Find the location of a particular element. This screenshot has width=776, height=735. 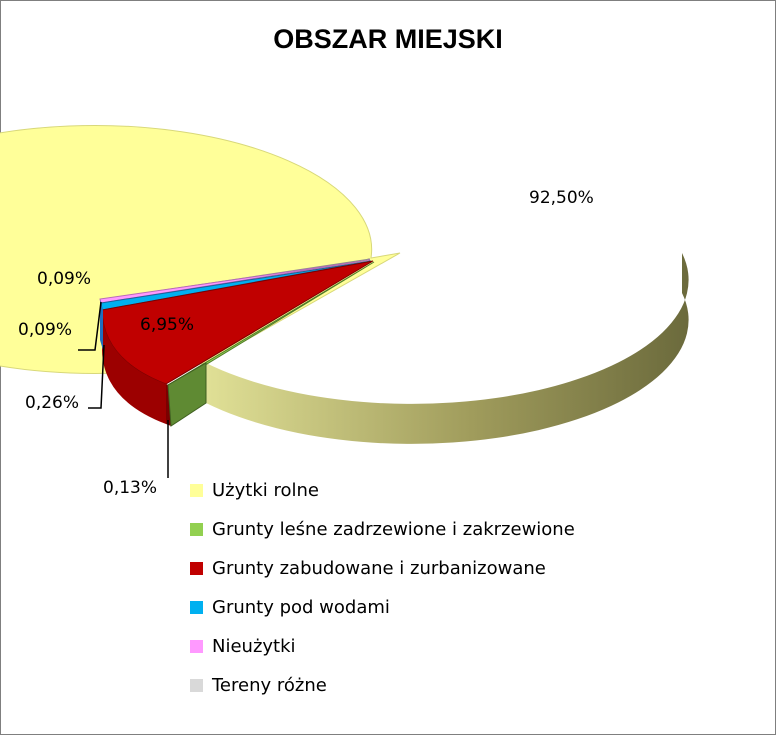

slice-grunty-pod-wodami-side is located at coordinates (101, 325).